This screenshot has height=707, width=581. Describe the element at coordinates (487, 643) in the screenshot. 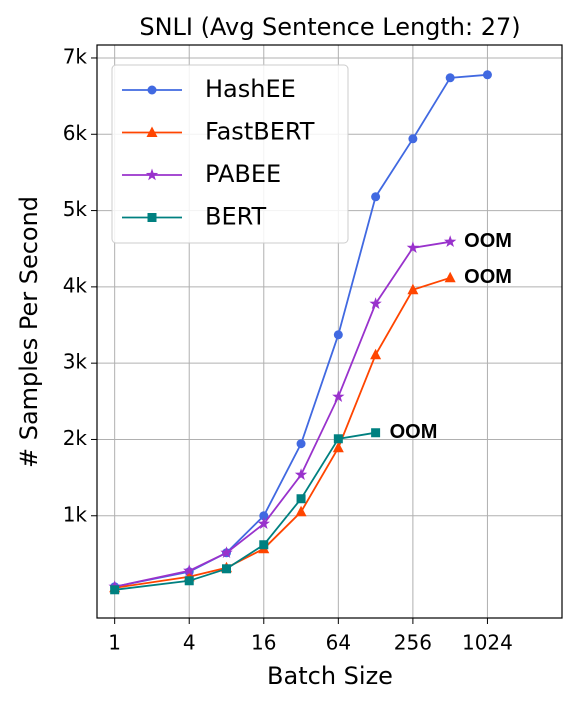

I see `x-tick-label: 1024` at that location.